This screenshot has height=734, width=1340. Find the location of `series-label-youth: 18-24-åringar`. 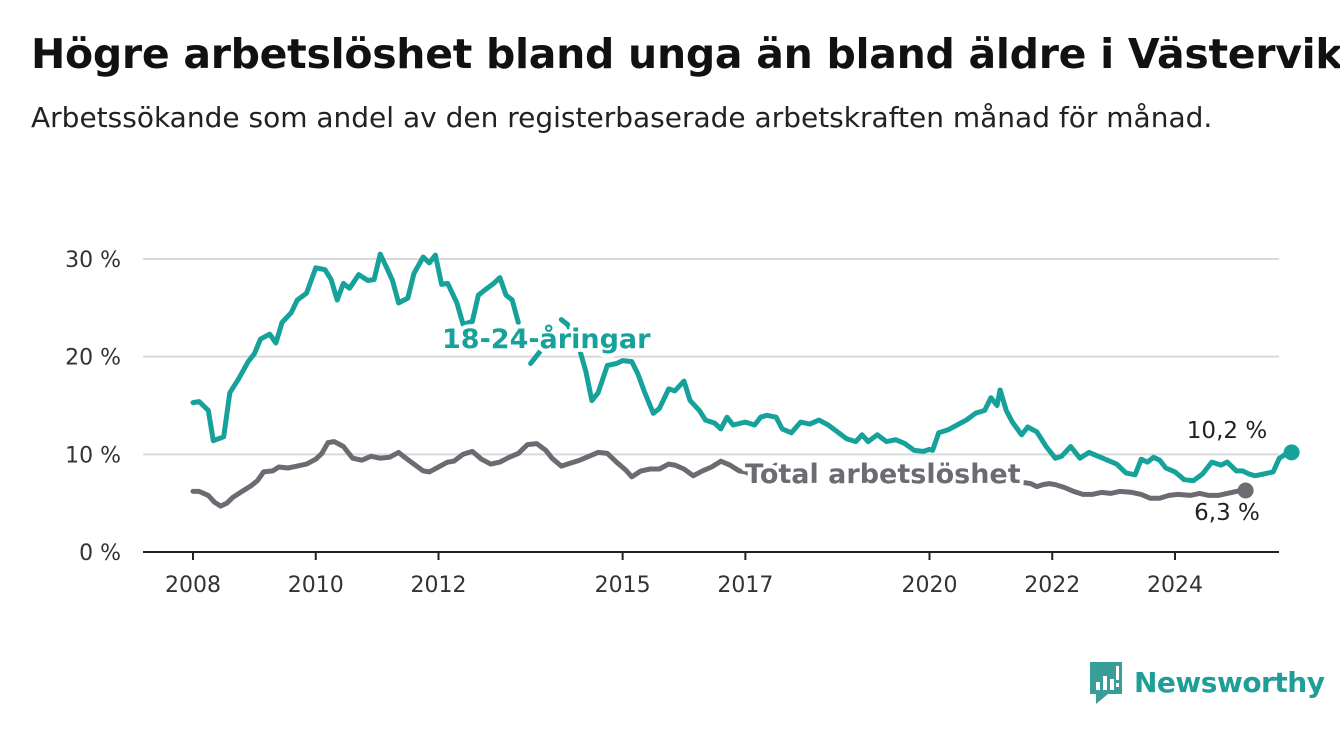

series-label-youth: 18-24-åringar is located at coordinates (546, 339).